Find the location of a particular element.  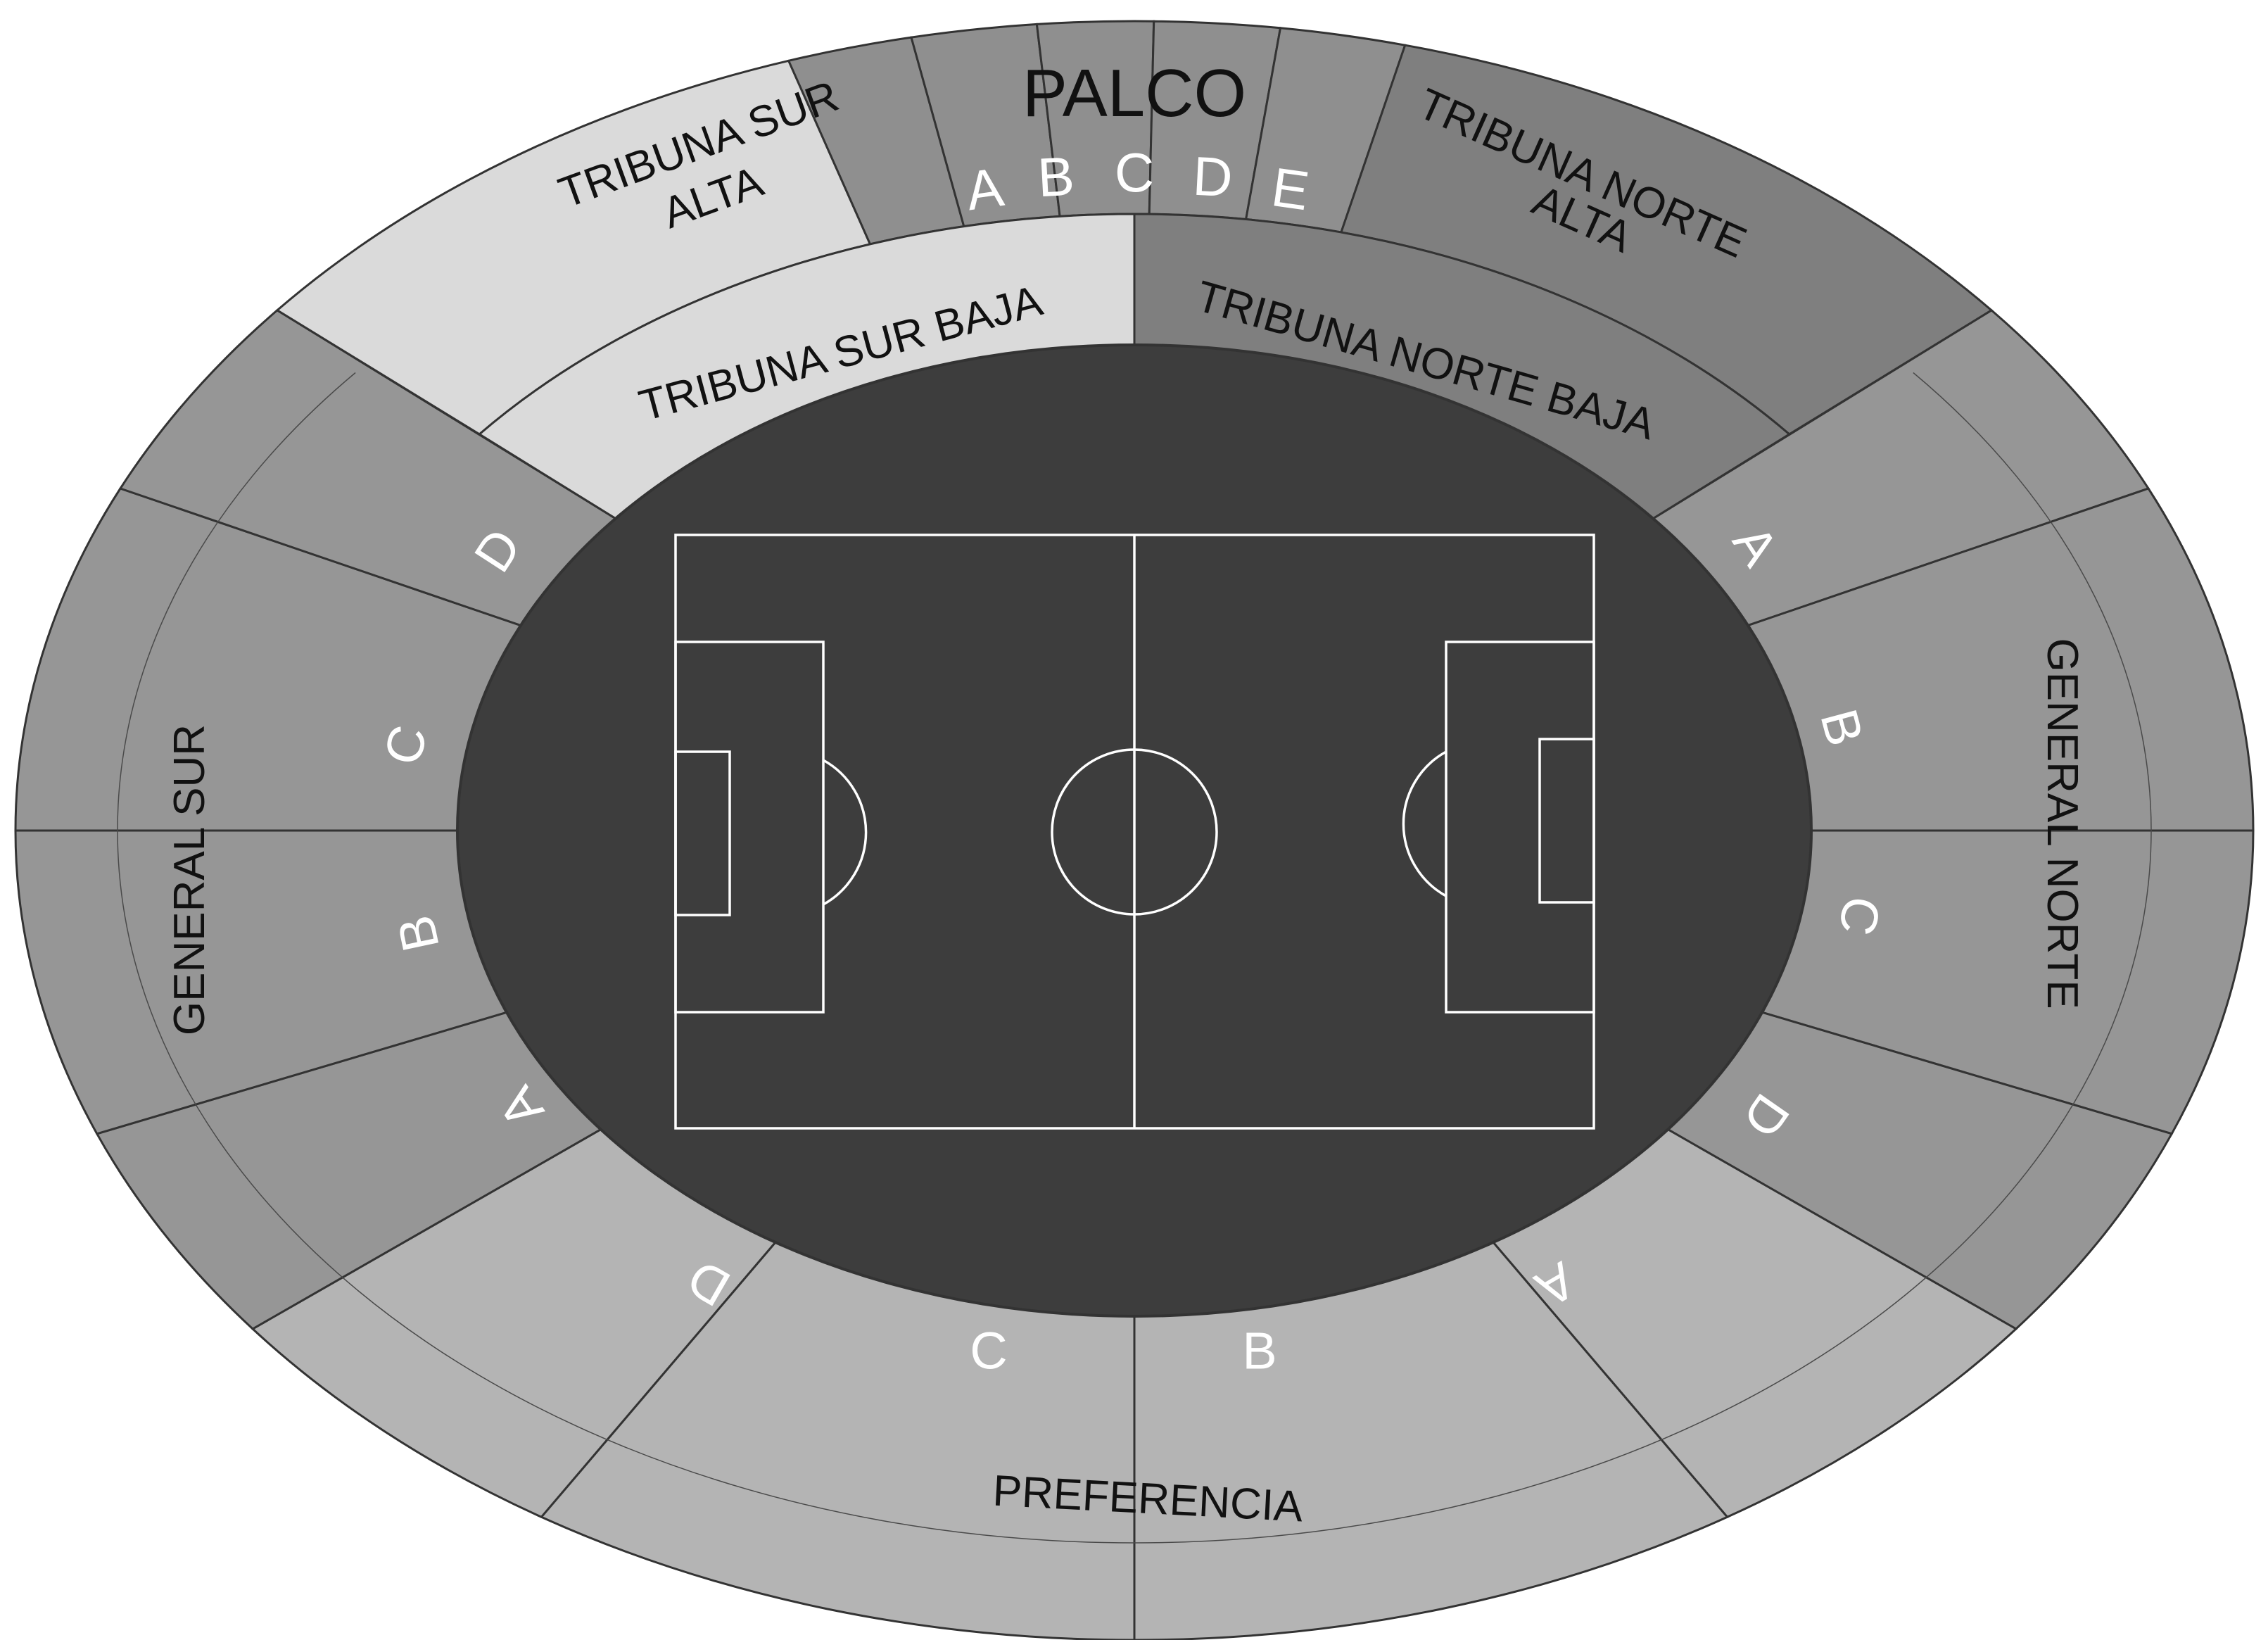

label-general-sur: GENERAL SUR is located at coordinates (189, 879).